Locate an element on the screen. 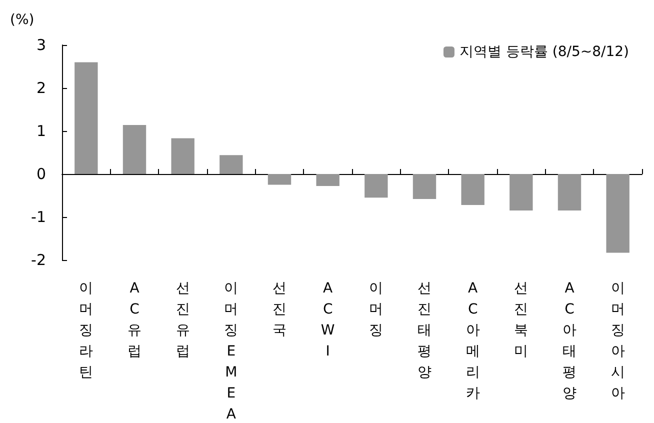  x-tick-label: 이머징EMEA is located at coordinates (231, 351).